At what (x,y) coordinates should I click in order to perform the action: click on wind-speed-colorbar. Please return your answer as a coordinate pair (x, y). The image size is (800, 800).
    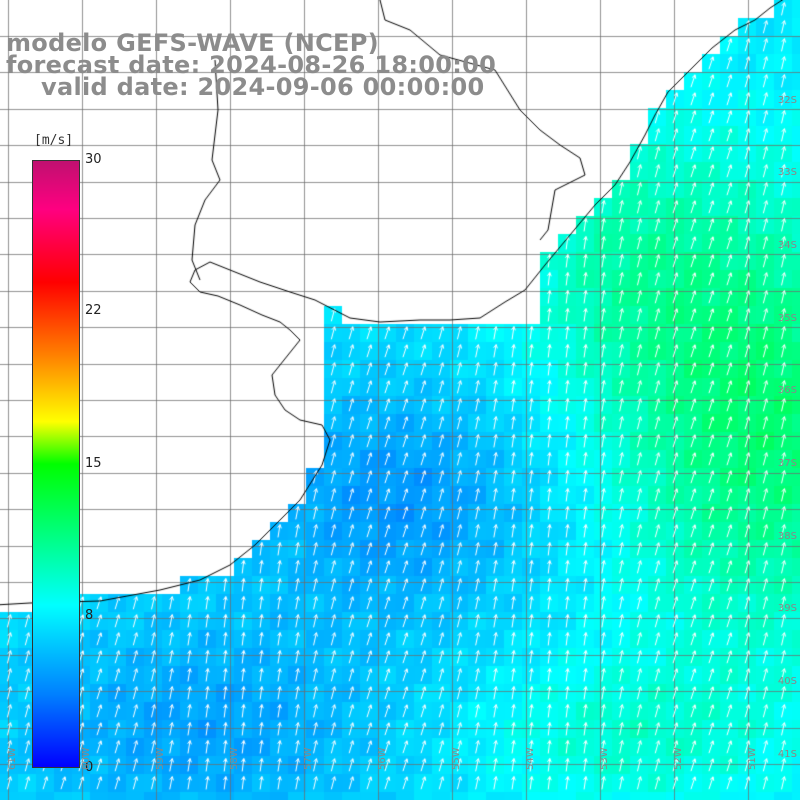
    Looking at the image, I should click on (56, 464).